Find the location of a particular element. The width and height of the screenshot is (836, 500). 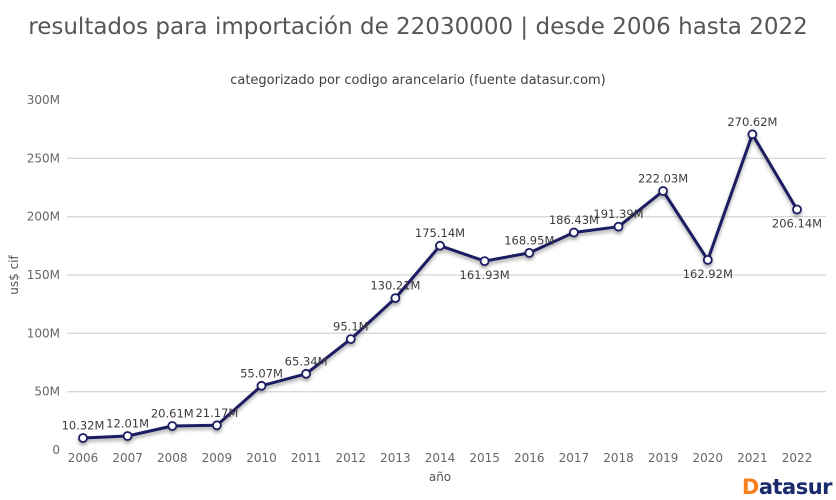

y-tick-50M: 50M is located at coordinates (47, 392).